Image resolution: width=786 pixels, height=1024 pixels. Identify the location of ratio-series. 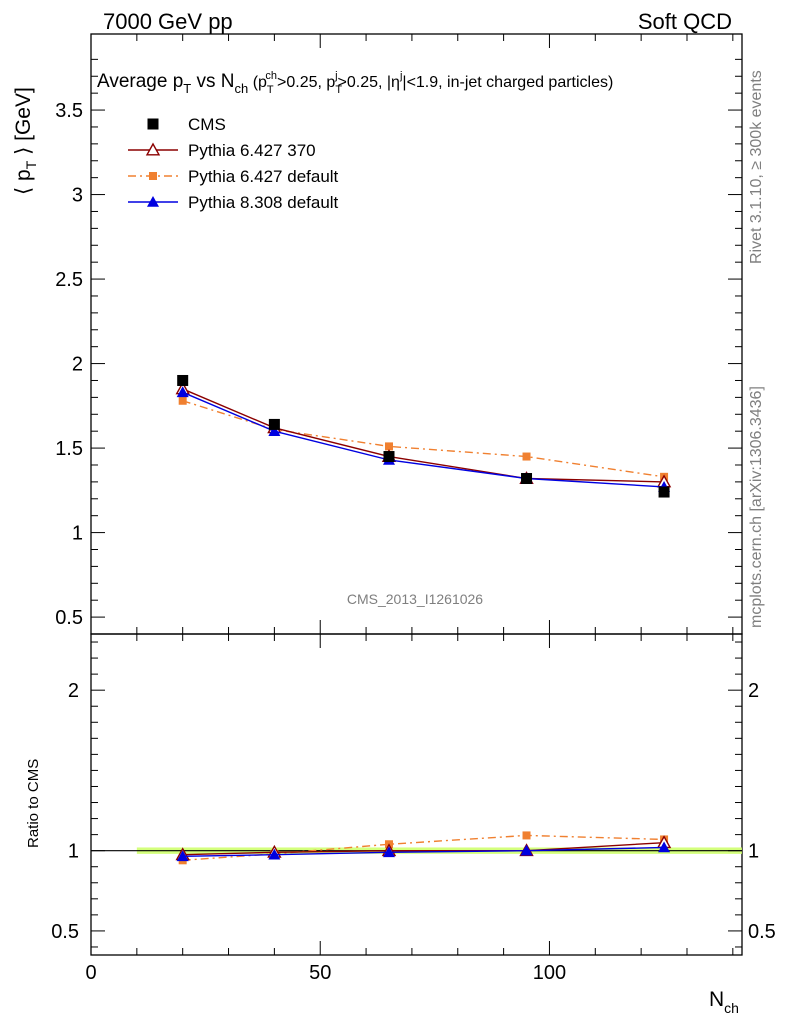
(423, 848).